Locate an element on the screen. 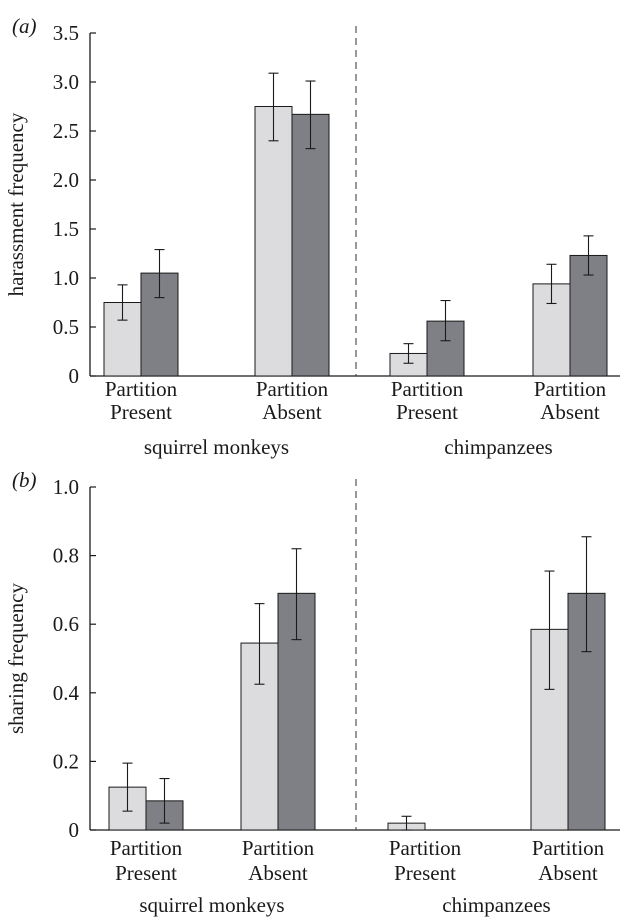 The height and width of the screenshot is (917, 623). y-tick-label: 0.8 is located at coordinates (66, 556).